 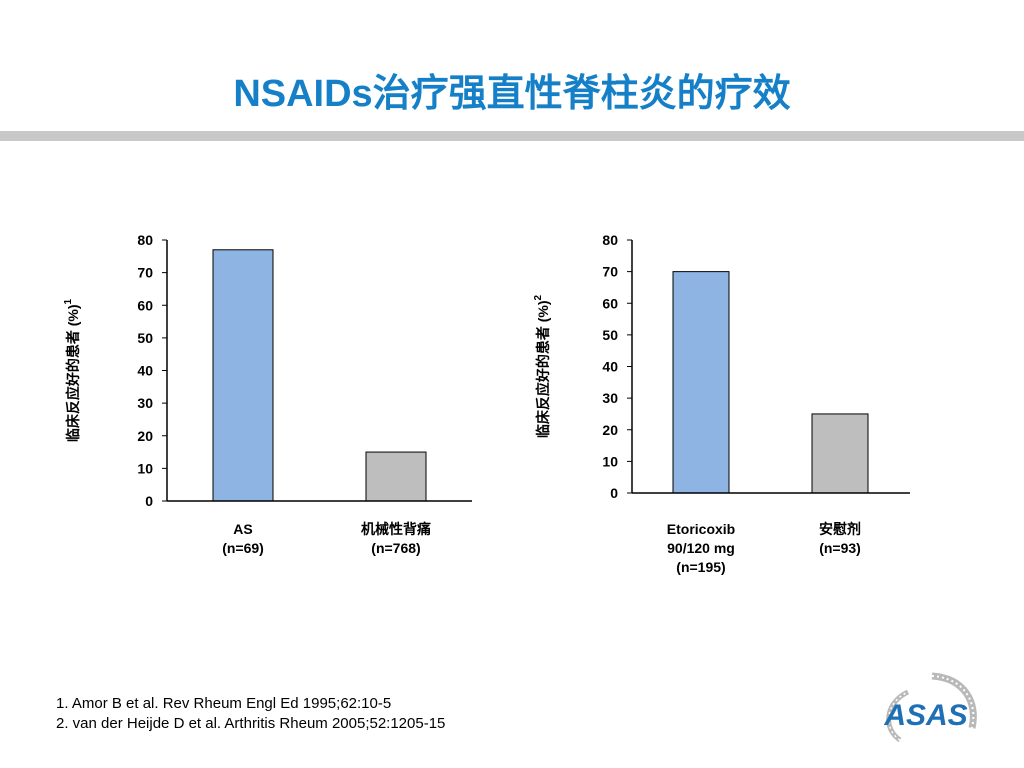 I want to click on x-category-label: 安慰剂(n=93), so click(x=840, y=538).